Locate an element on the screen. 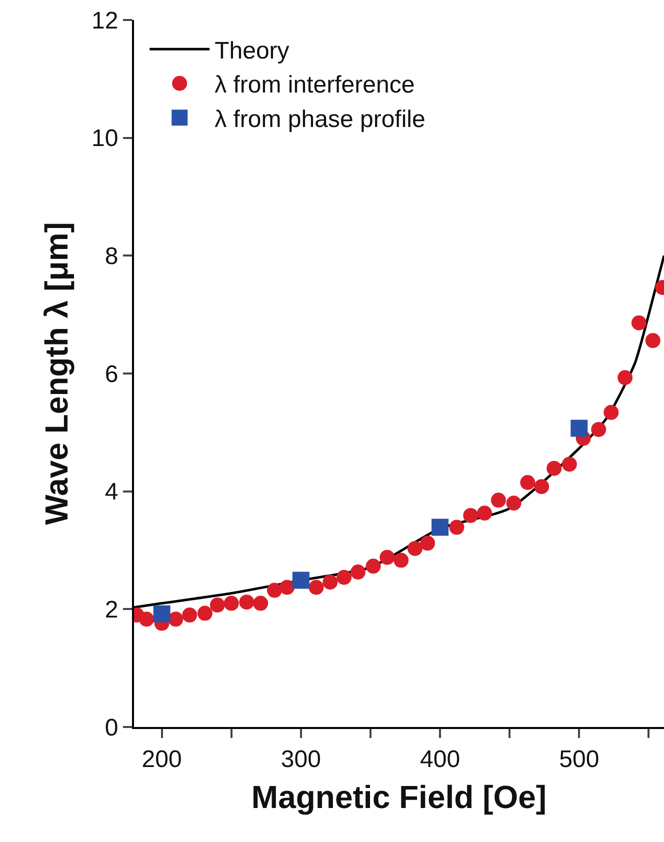 This screenshot has width=664, height=842. legend-label: λ from phase profile is located at coordinates (320, 119).